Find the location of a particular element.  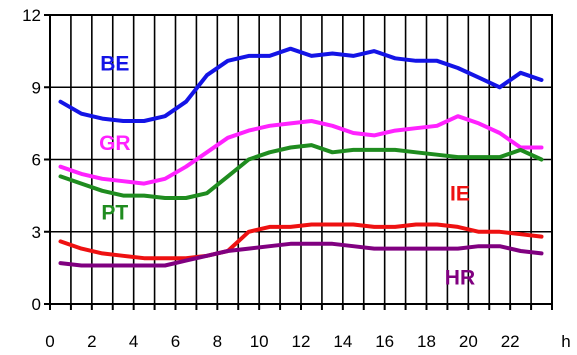

x-tick-label: 16 is located at coordinates (384, 341).